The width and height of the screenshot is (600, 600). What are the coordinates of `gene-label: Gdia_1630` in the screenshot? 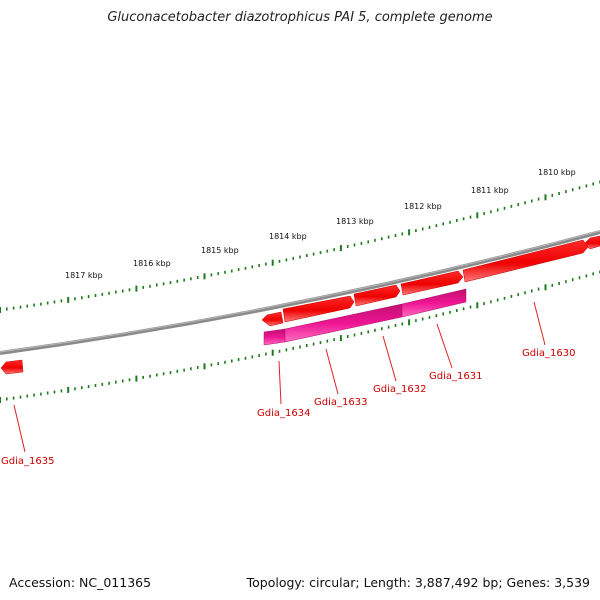 It's located at (548, 353).